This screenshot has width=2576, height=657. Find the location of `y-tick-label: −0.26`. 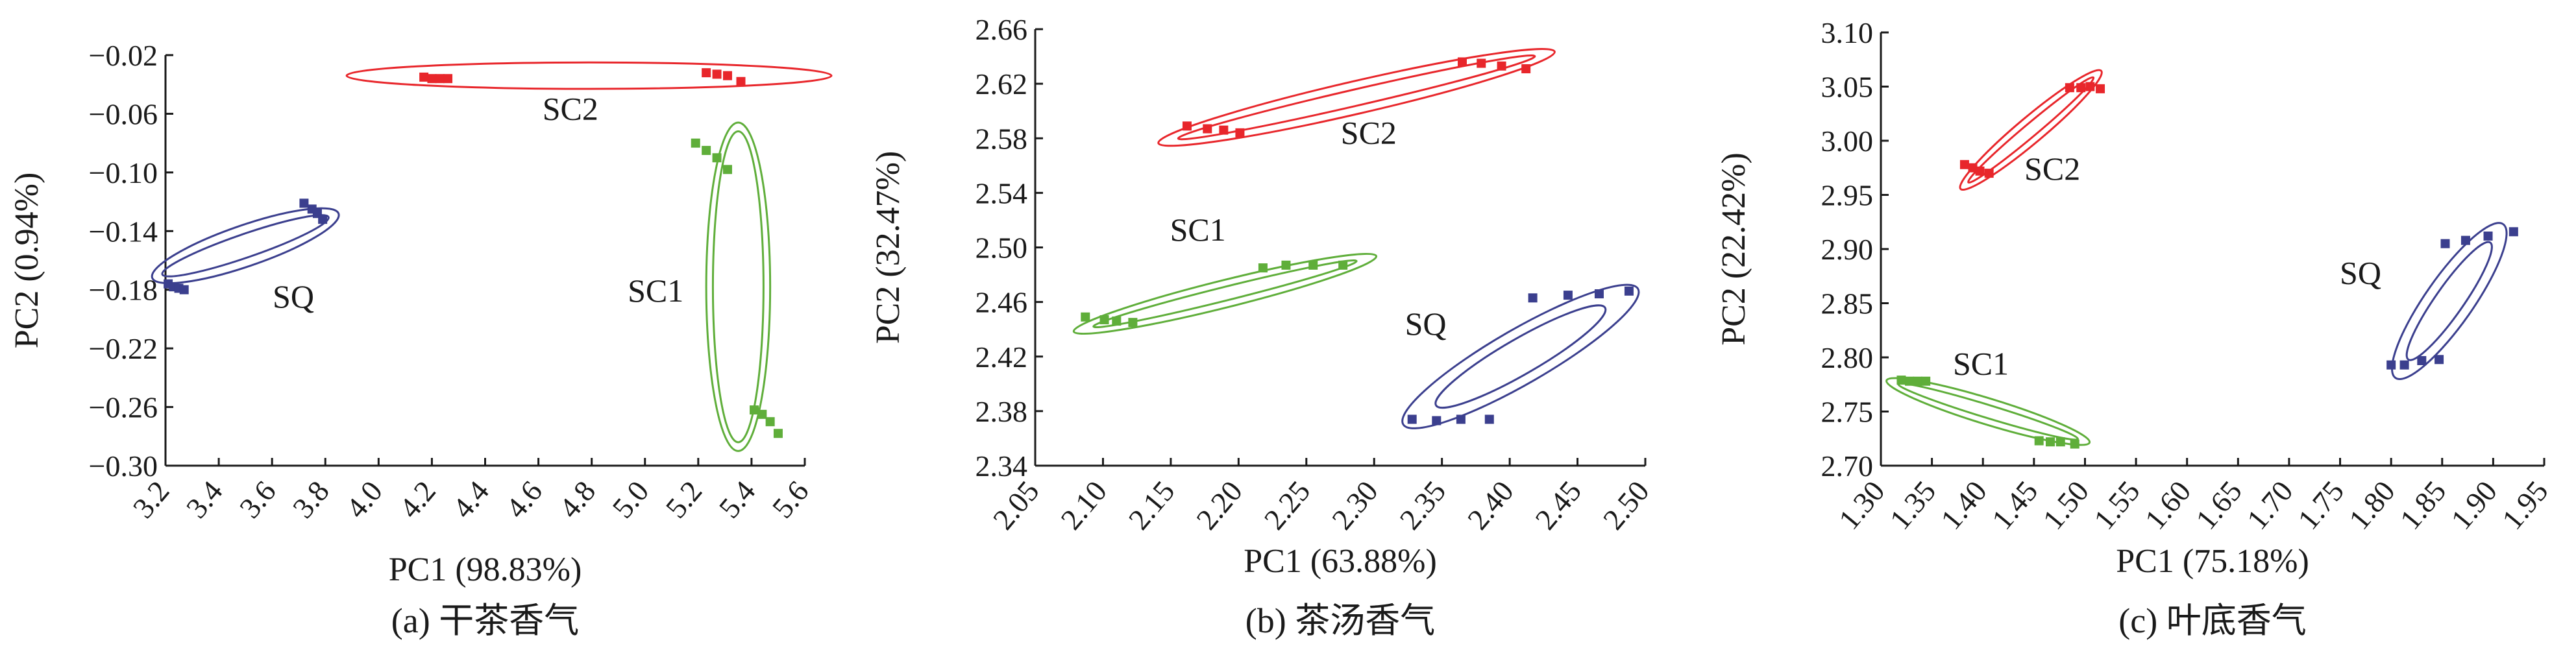

y-tick-label: −0.26 is located at coordinates (123, 407).